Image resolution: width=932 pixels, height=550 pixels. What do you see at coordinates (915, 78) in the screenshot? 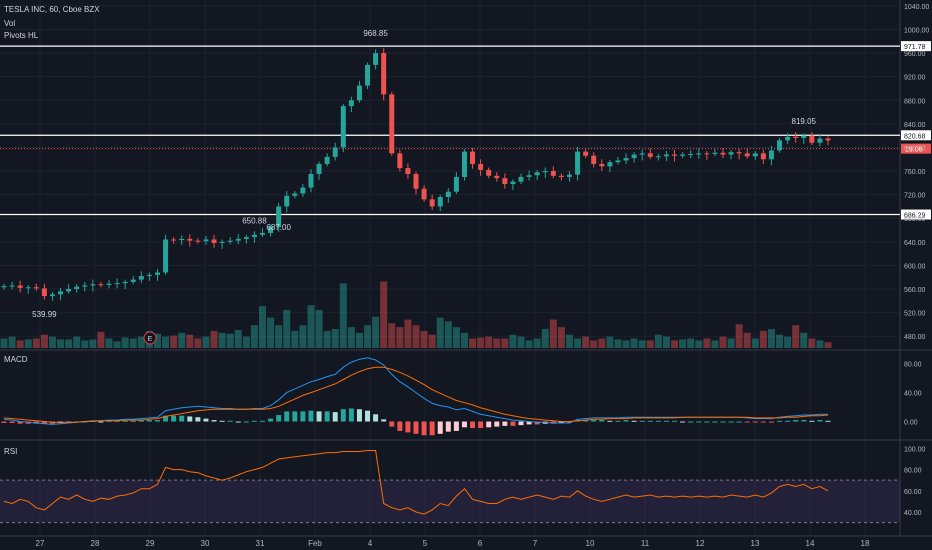
I see `price-axis-label: 920.00` at bounding box center [915, 78].